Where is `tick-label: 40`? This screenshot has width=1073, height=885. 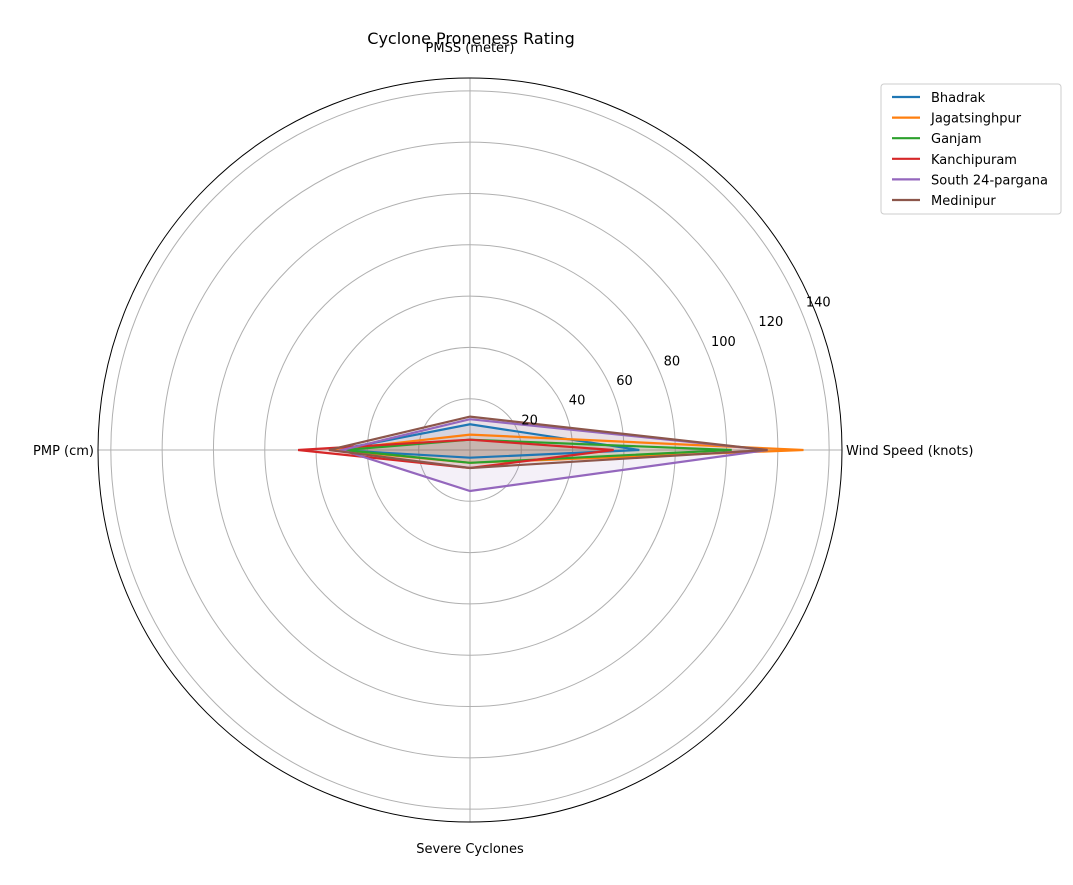 tick-label: 40 is located at coordinates (577, 401).